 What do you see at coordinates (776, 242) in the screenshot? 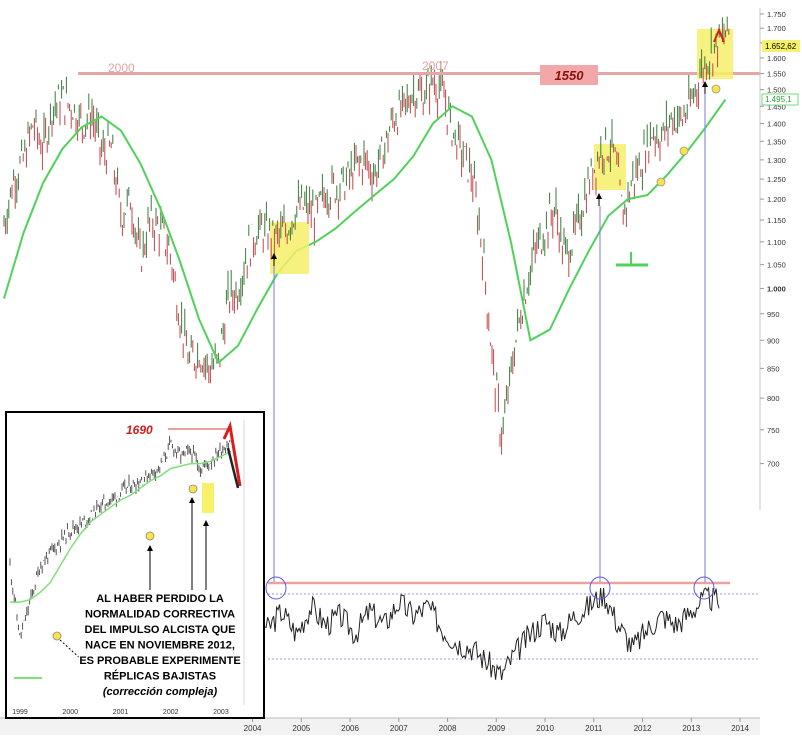
I see `y-tick-label: 1.100` at bounding box center [776, 242].